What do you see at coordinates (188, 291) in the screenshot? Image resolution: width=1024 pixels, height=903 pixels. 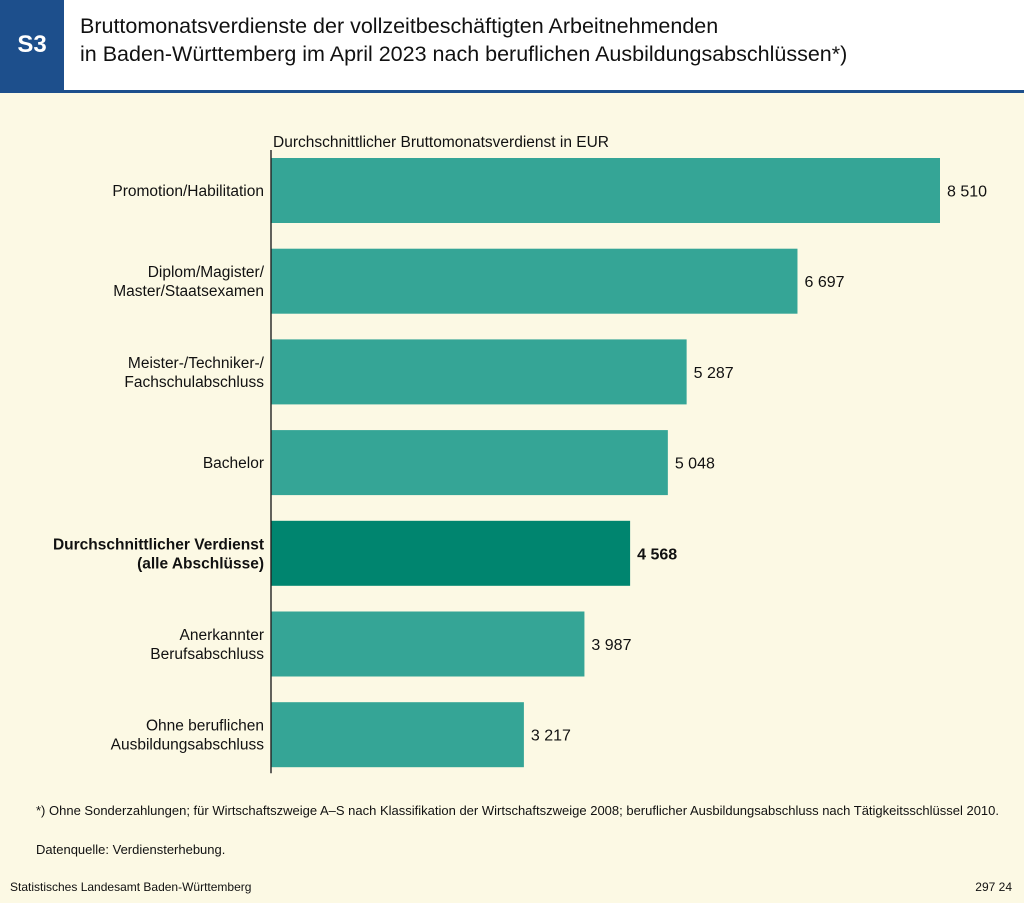 I see `category-label-1-1: Master/Staatsexamen` at bounding box center [188, 291].